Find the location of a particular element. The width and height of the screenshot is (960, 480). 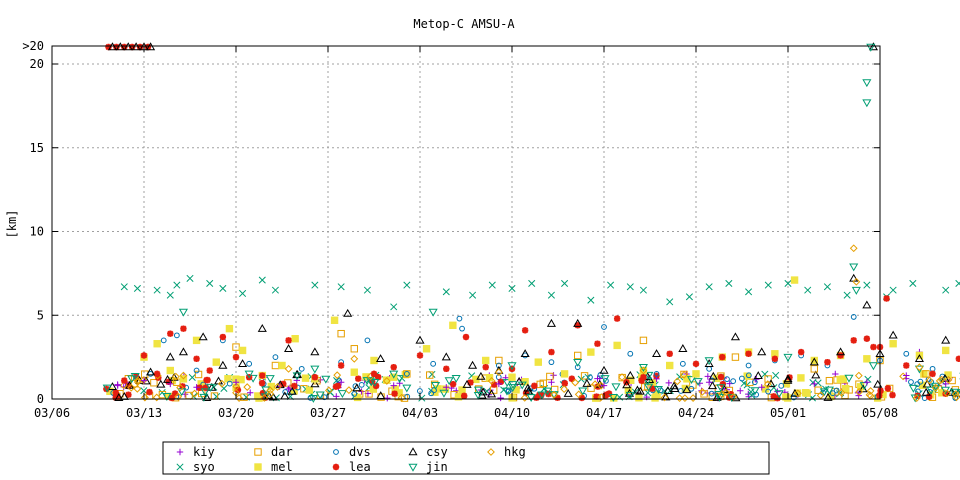

lea-overflow-point is located at coordinates (116, 47).